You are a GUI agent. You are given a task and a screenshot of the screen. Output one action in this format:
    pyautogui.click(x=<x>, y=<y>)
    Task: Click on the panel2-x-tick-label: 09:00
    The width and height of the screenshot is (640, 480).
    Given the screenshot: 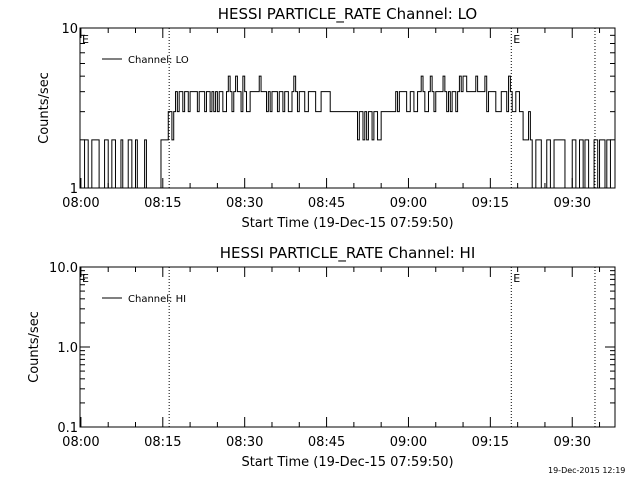 What is the action you would take?
    pyautogui.click(x=408, y=442)
    